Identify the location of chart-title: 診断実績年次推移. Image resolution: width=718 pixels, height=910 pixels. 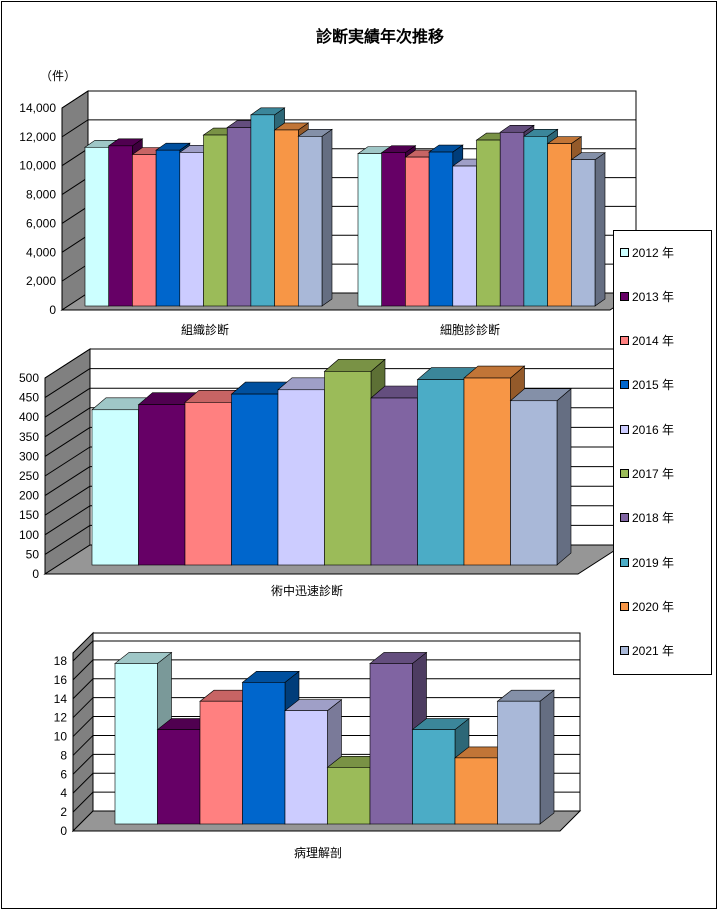
(380, 36).